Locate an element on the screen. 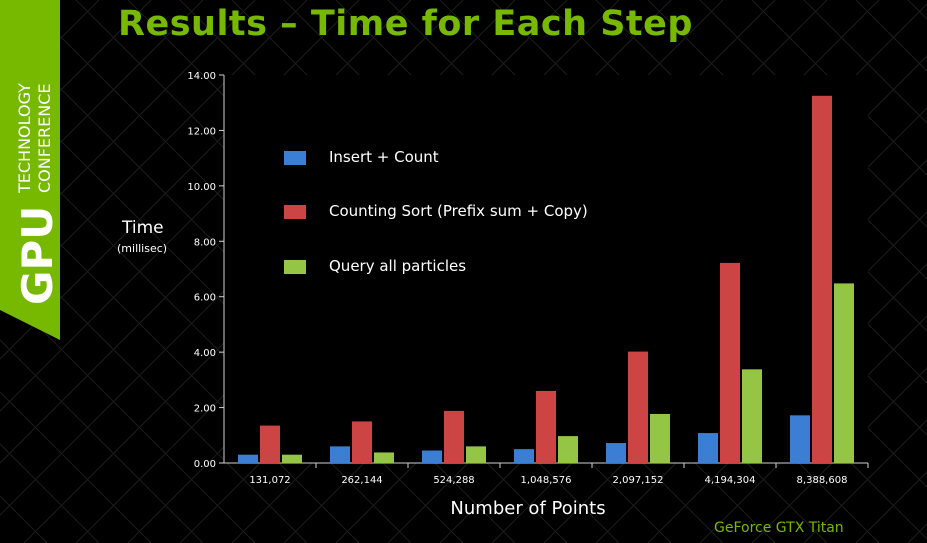 This screenshot has width=927, height=543. x-tick-label: 2,097,152 is located at coordinates (638, 480).